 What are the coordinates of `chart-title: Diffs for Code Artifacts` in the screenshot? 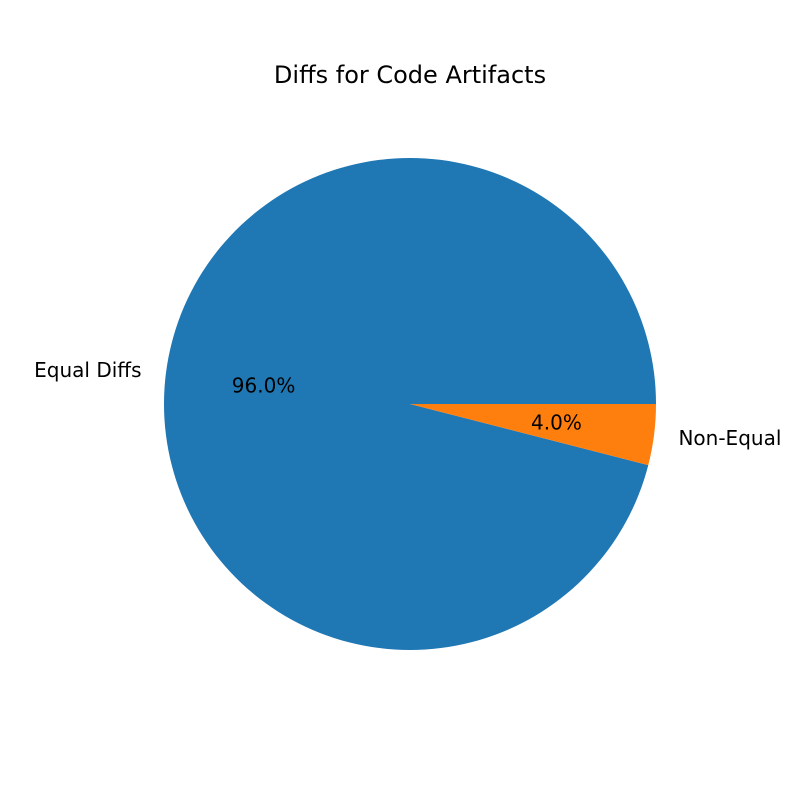 It's located at (410, 75).